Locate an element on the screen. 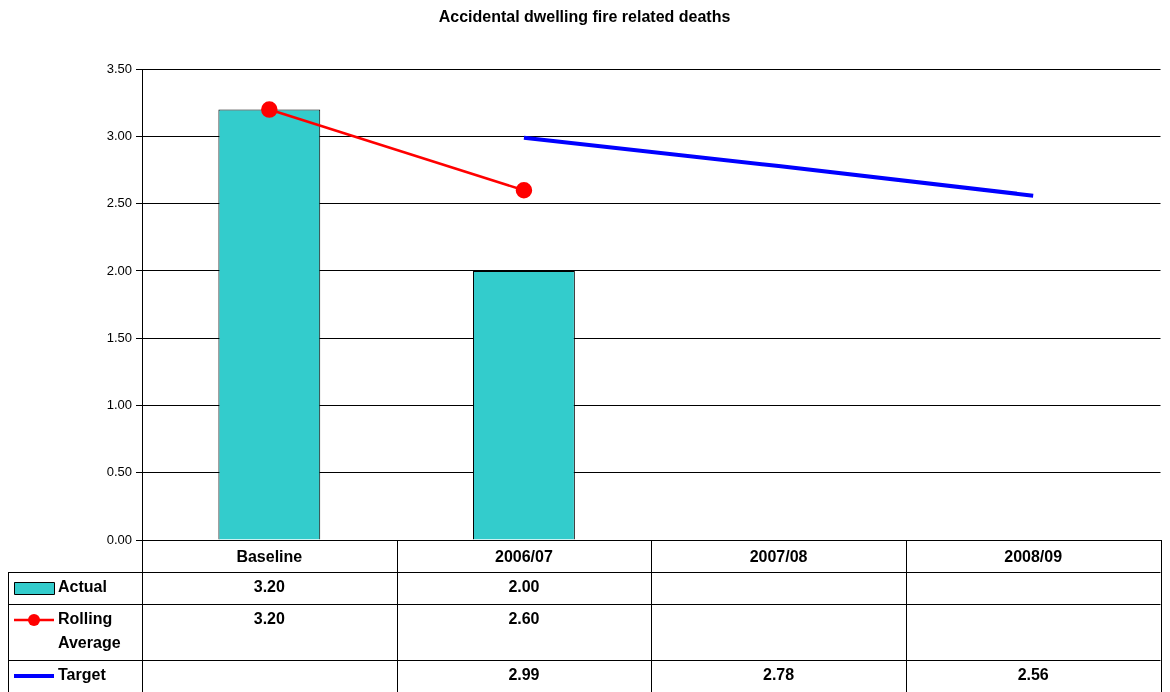 Image resolution: width=1170 pixels, height=692 pixels. data-label: 2.56 is located at coordinates (1033, 675).